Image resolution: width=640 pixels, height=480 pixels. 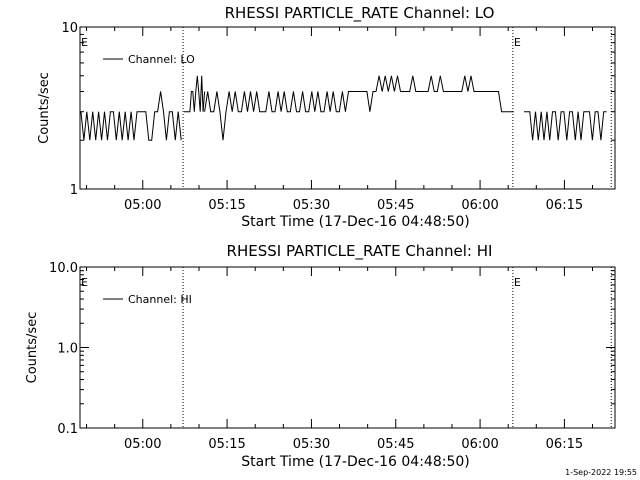 What do you see at coordinates (67, 429) in the screenshot?
I see `y-tick-label: 0.1` at bounding box center [67, 429].